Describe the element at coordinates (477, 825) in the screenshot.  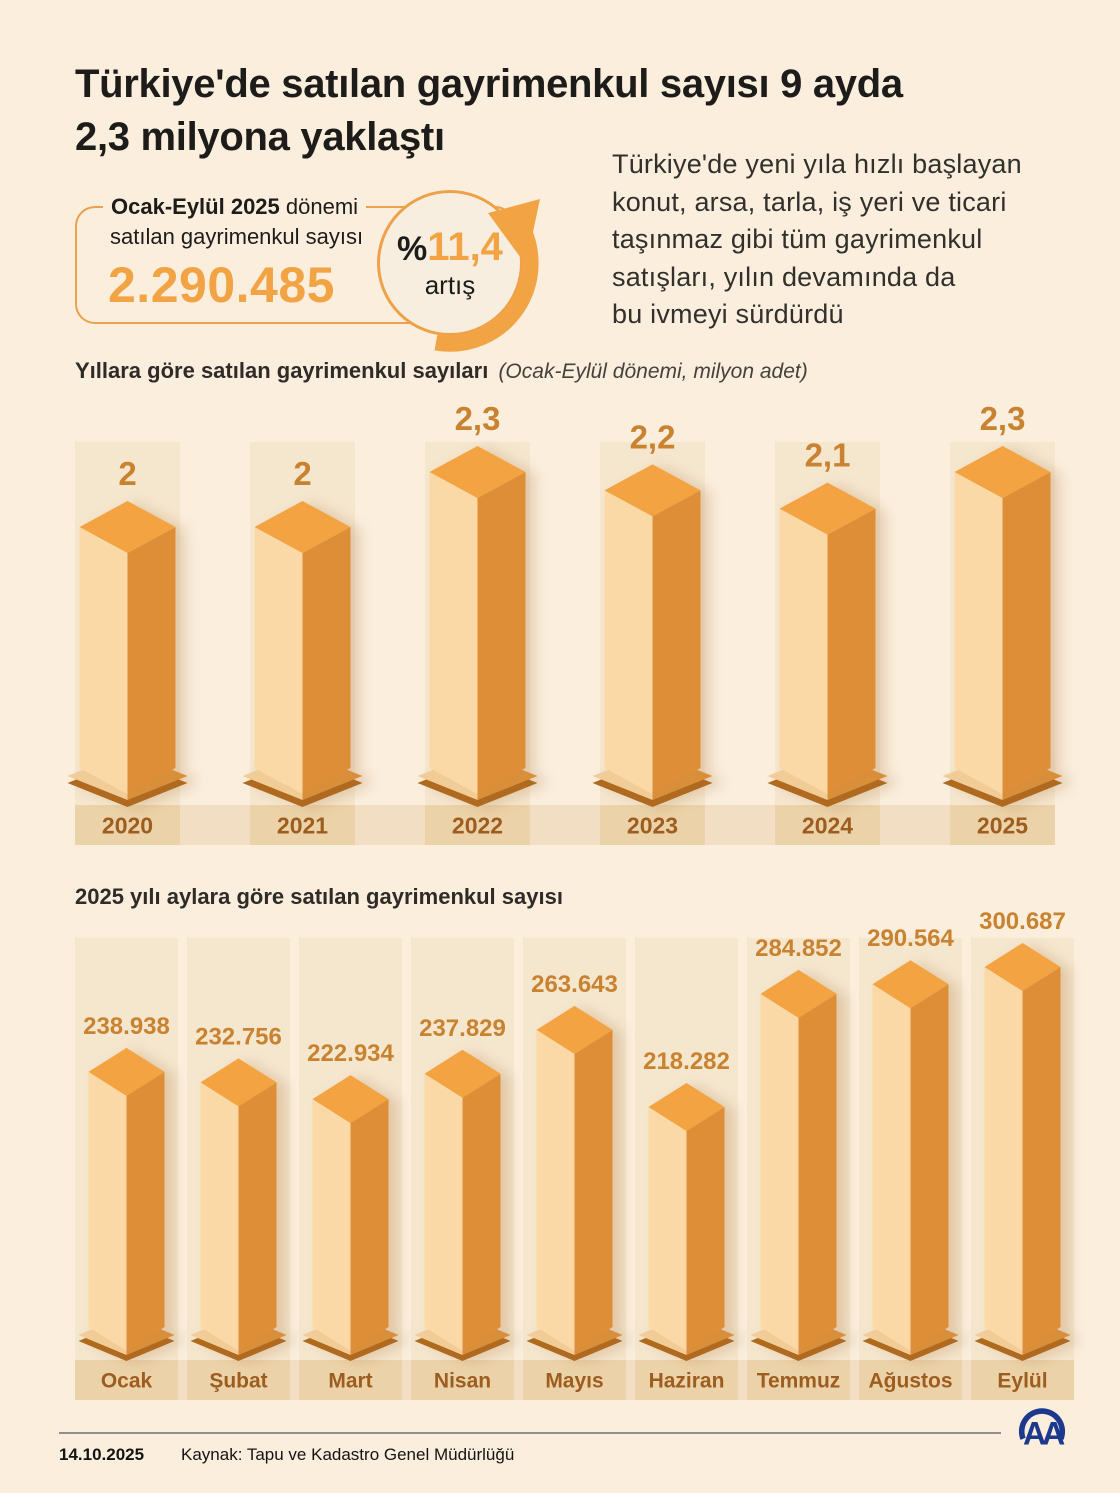
I see `axis-label: 2022` at that location.